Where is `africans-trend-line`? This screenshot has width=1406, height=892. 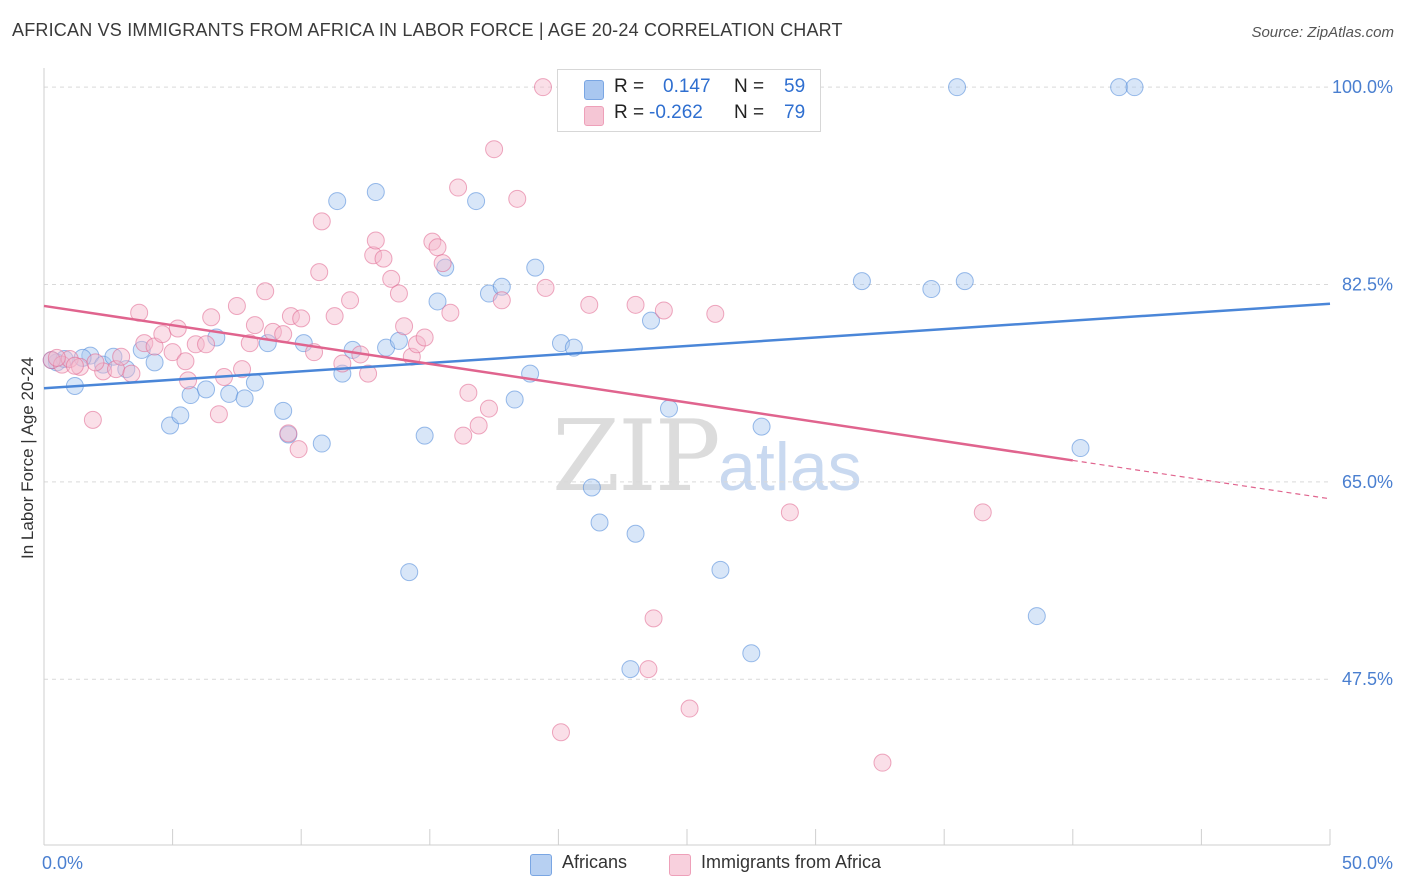
africans-trend-line is located at coordinates (687, 346).